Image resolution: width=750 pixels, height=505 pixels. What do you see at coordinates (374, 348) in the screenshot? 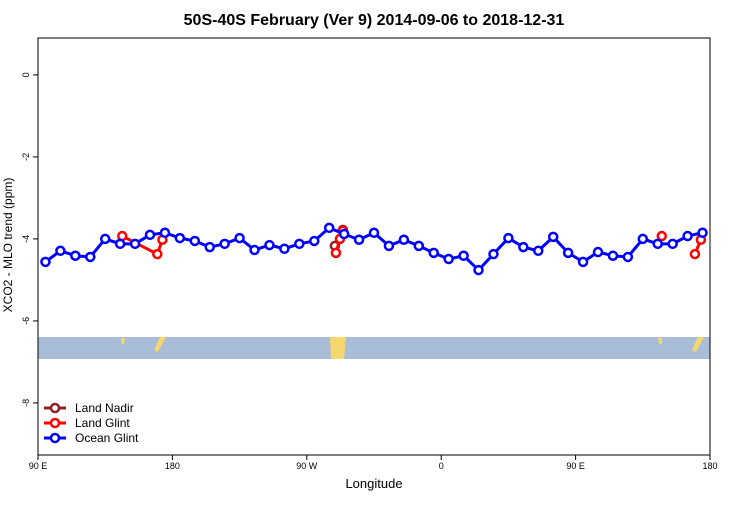
I see `land-strip` at bounding box center [374, 348].